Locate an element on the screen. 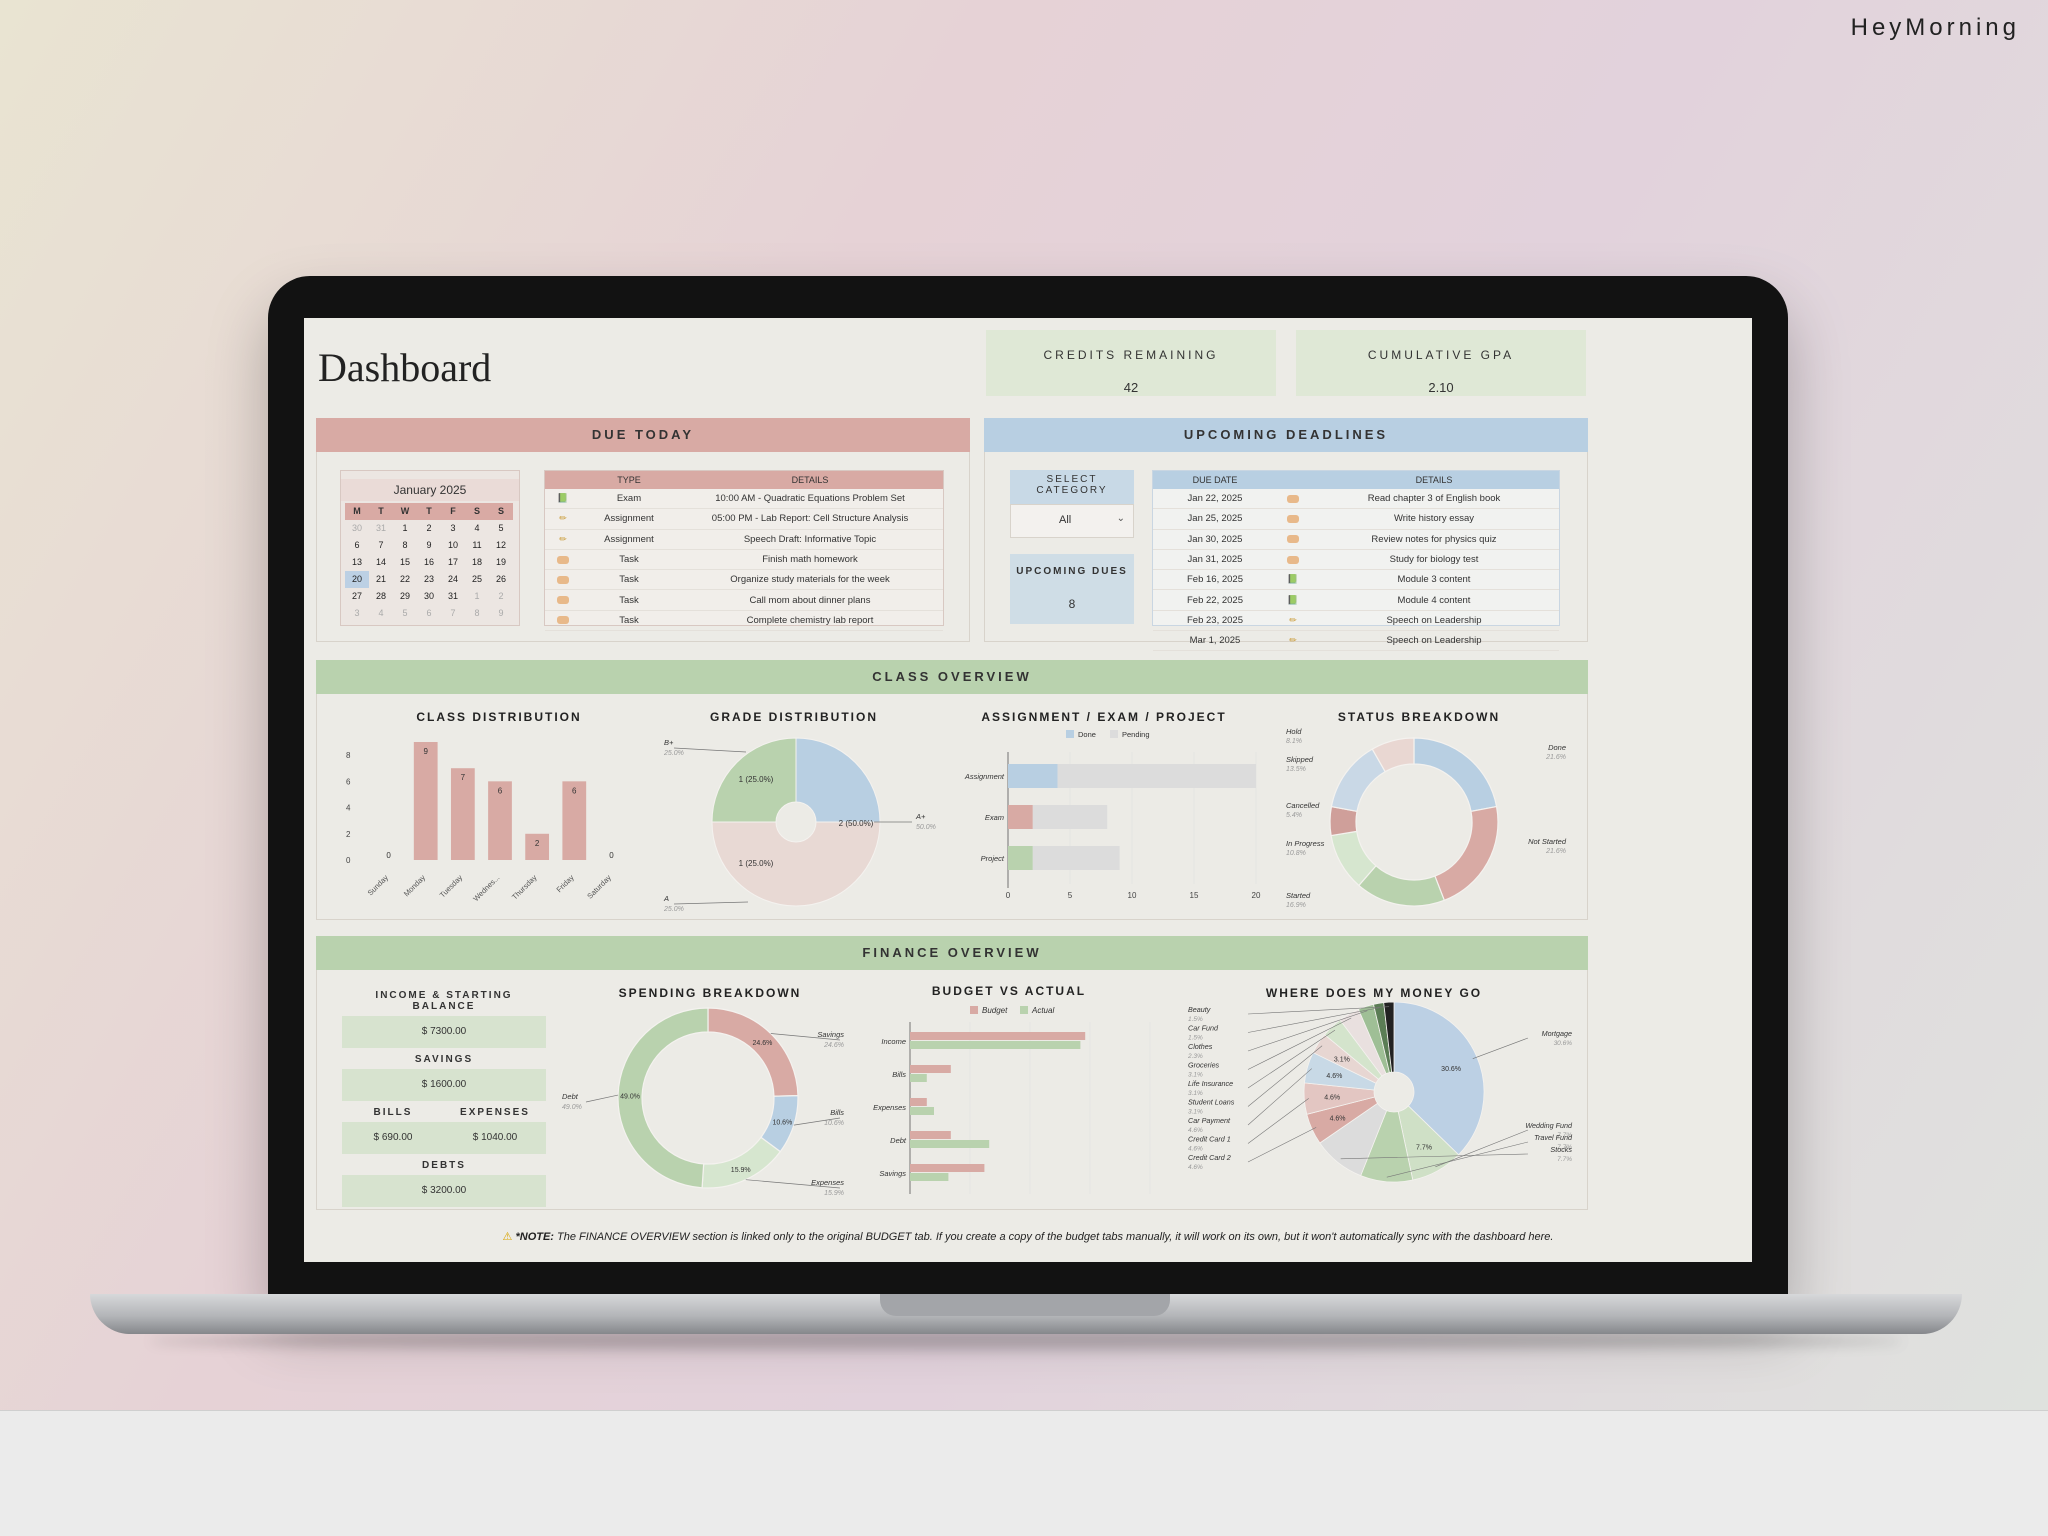 The height and width of the screenshot is (1536, 2048). calendar-day: 20 is located at coordinates (357, 579).